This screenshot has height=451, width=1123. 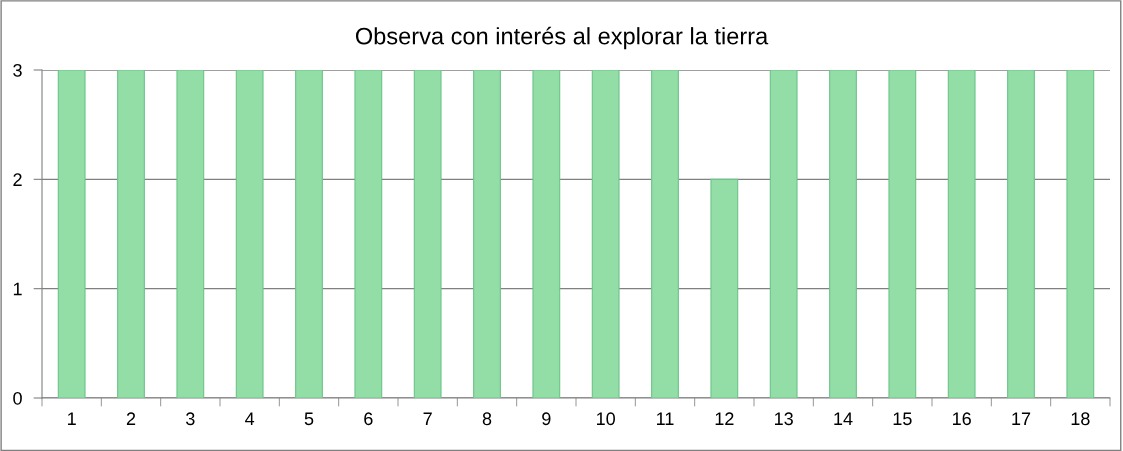 What do you see at coordinates (843, 418) in the screenshot?
I see `x-tick-label: 14` at bounding box center [843, 418].